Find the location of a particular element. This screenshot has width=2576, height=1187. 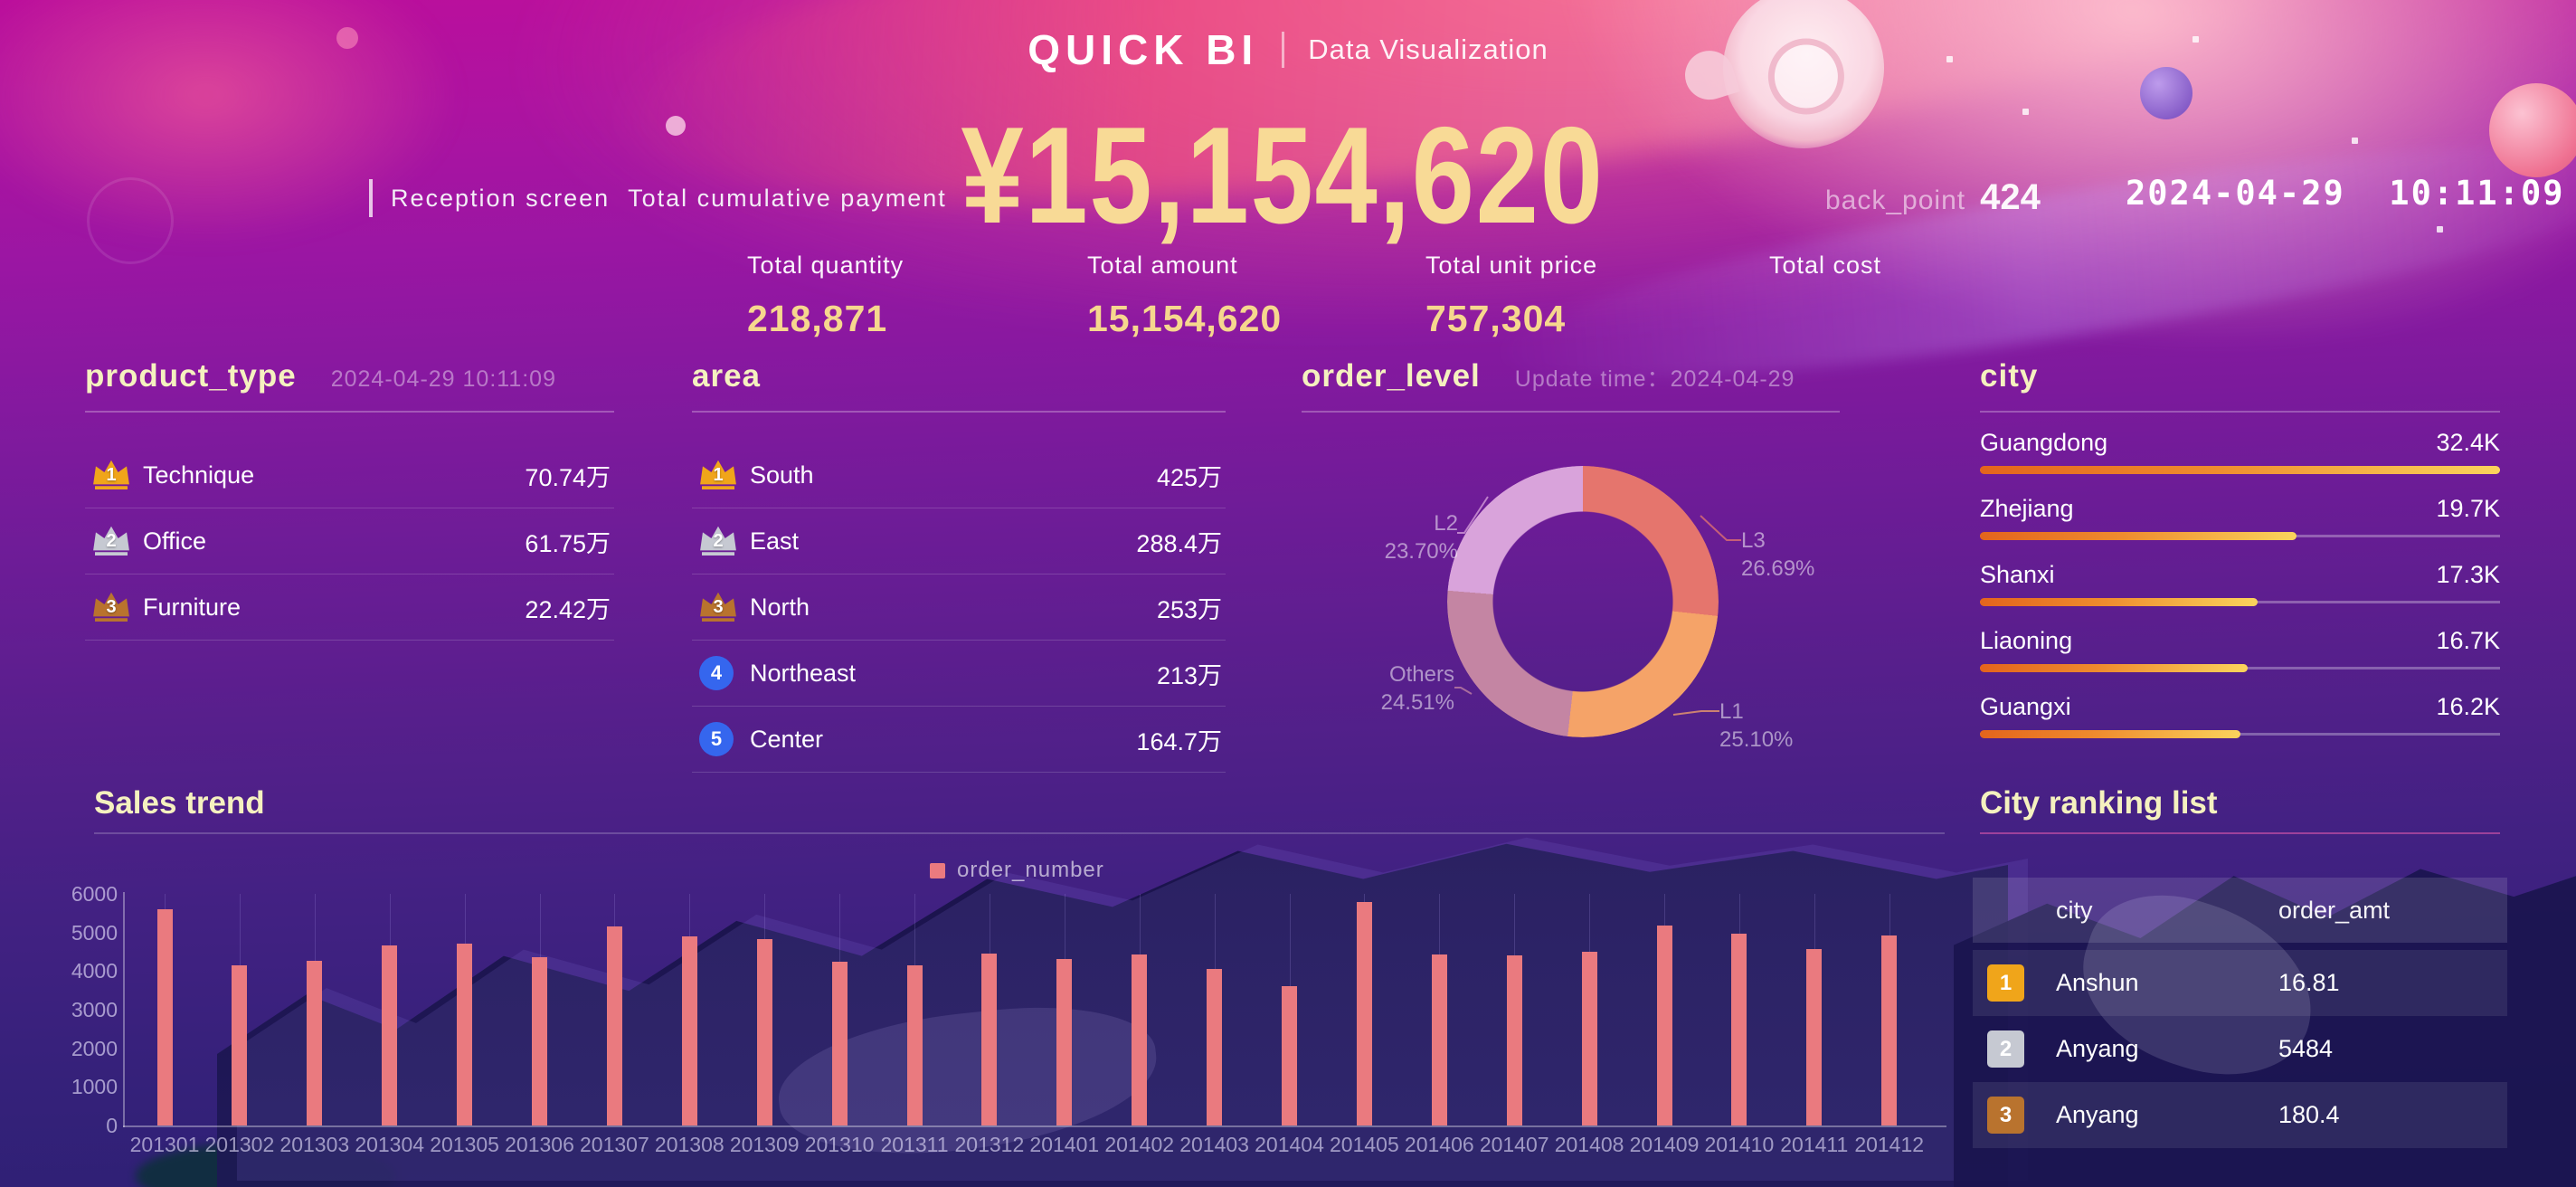

slice-percent: 25.10% is located at coordinates (1757, 739).